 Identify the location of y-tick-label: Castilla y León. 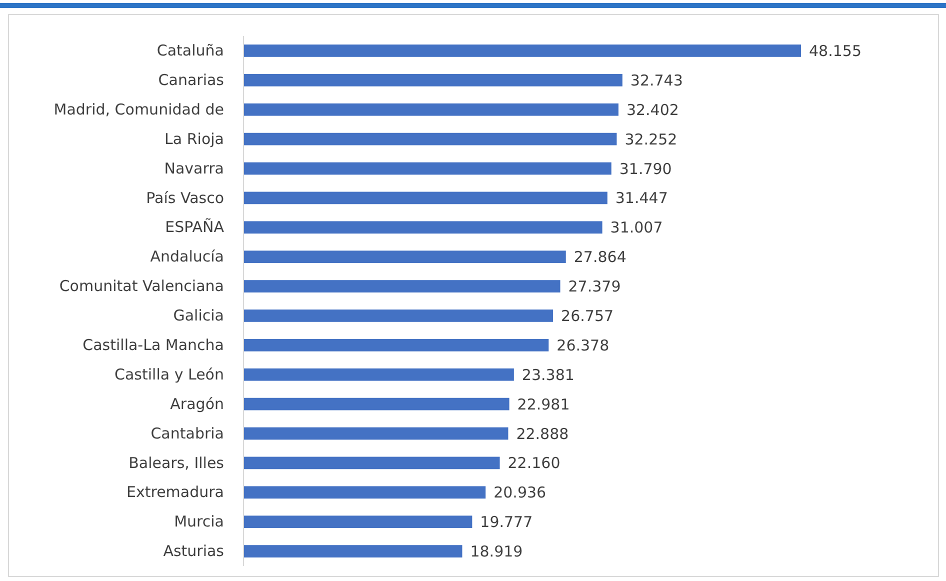
(169, 374).